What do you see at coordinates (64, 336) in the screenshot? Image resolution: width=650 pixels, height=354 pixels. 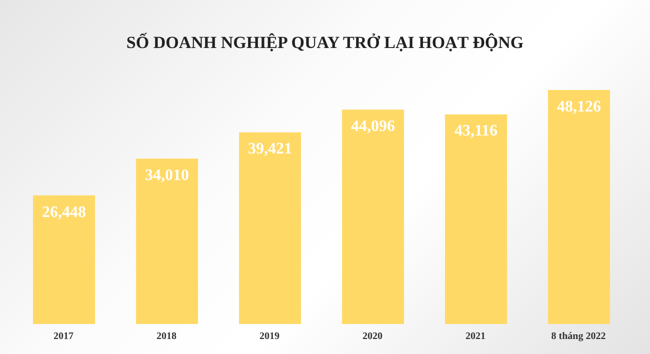 I see `x-tick-label: 2017` at bounding box center [64, 336].